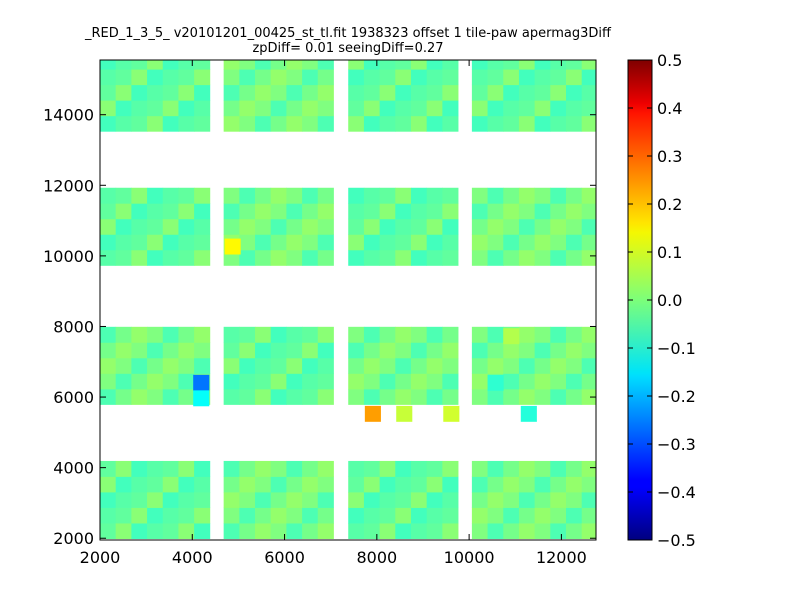  I want to click on y-tick-label: 12000, so click(68, 185).